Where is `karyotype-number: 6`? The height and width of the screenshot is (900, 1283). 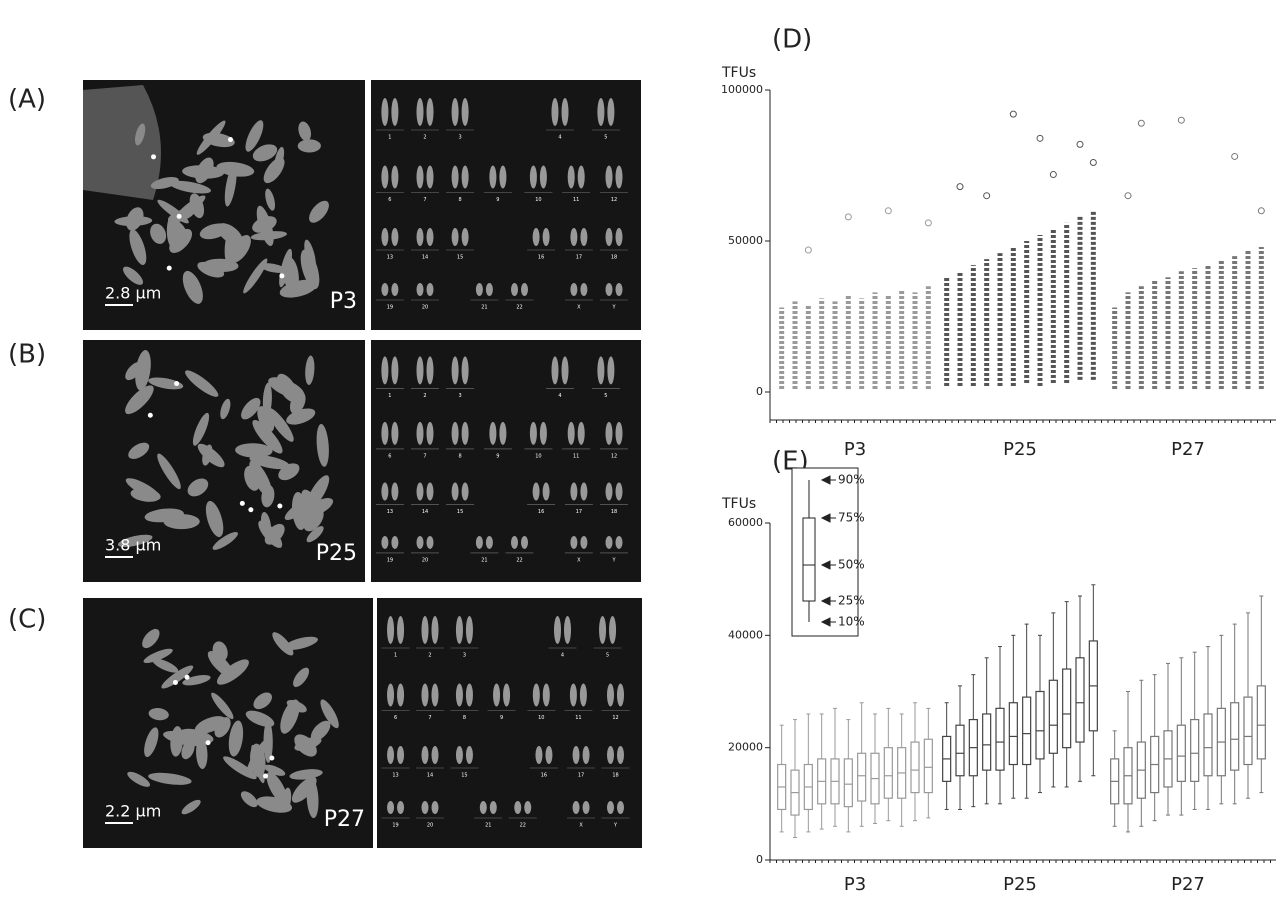
karyotype-number: 6 is located at coordinates (389, 456).